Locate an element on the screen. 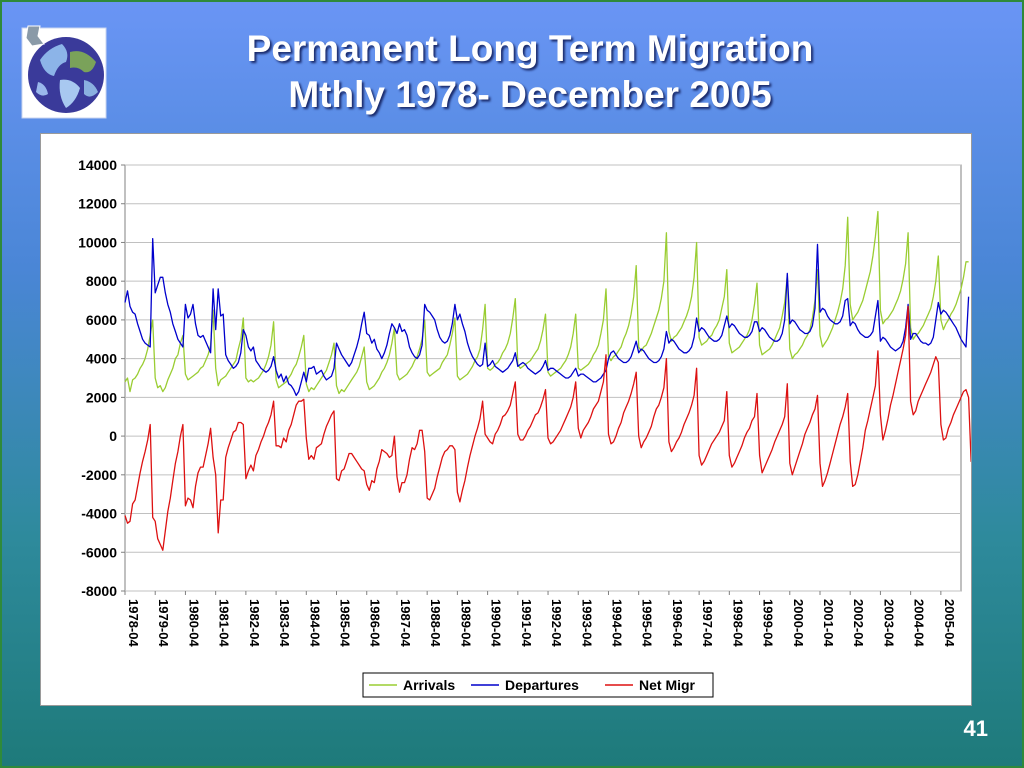  y-tick-label: 4000 is located at coordinates (101, 359).